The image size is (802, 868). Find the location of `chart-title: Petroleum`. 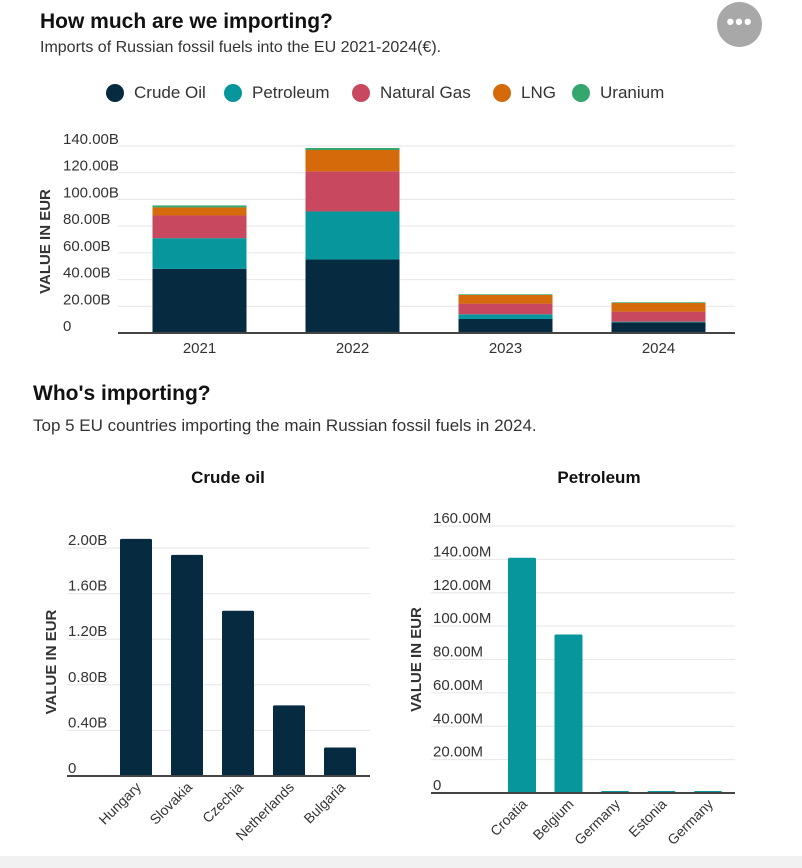

chart-title: Petroleum is located at coordinates (598, 477).